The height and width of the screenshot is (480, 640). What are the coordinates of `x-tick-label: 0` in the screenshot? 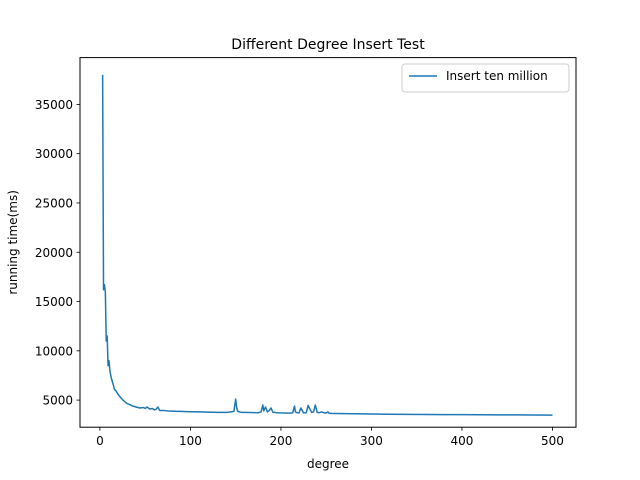 It's located at (100, 441).